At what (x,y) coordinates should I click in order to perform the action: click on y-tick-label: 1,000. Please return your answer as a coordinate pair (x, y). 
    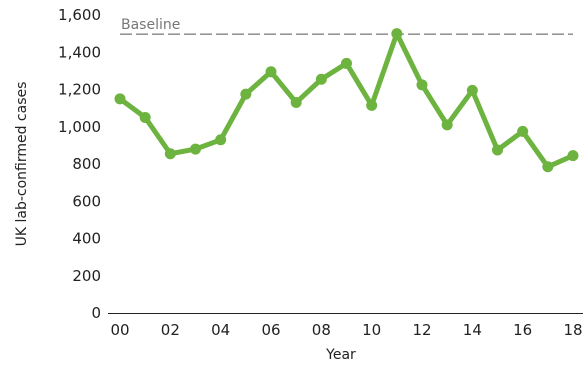
    Looking at the image, I should click on (79, 127).